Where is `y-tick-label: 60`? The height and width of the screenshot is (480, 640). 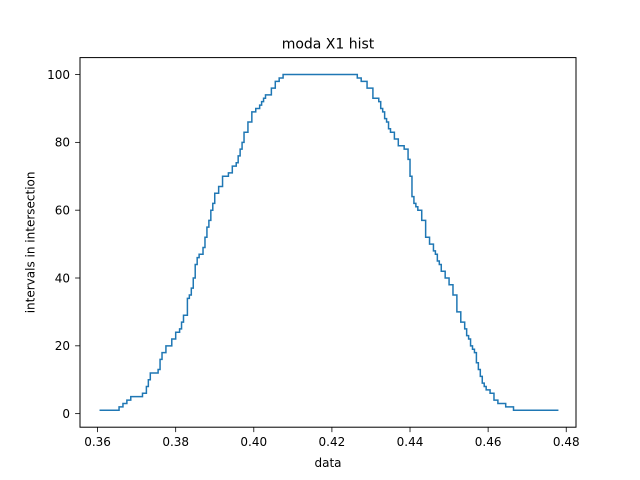 y-tick-label: 60 is located at coordinates (62, 210).